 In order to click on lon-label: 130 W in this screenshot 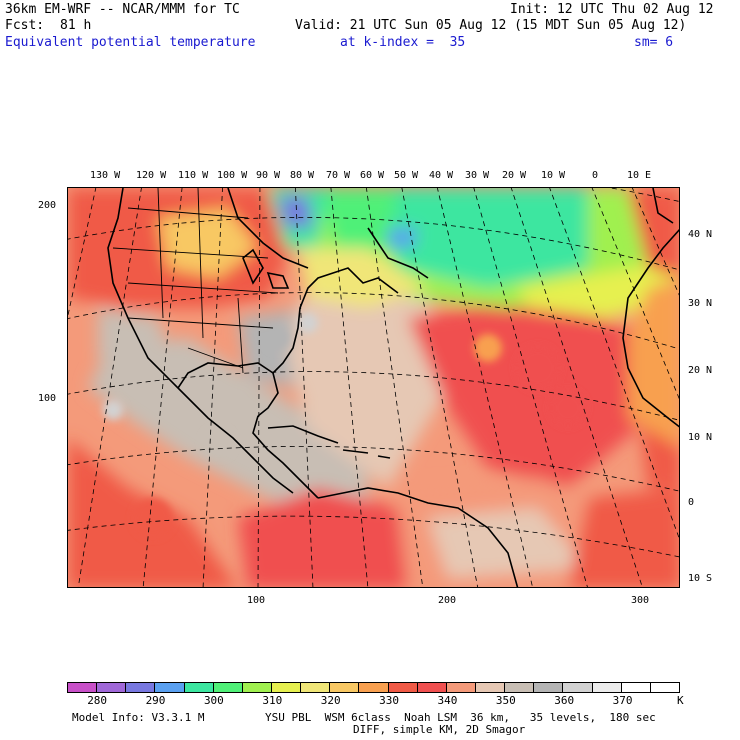, I will do `click(105, 175)`.